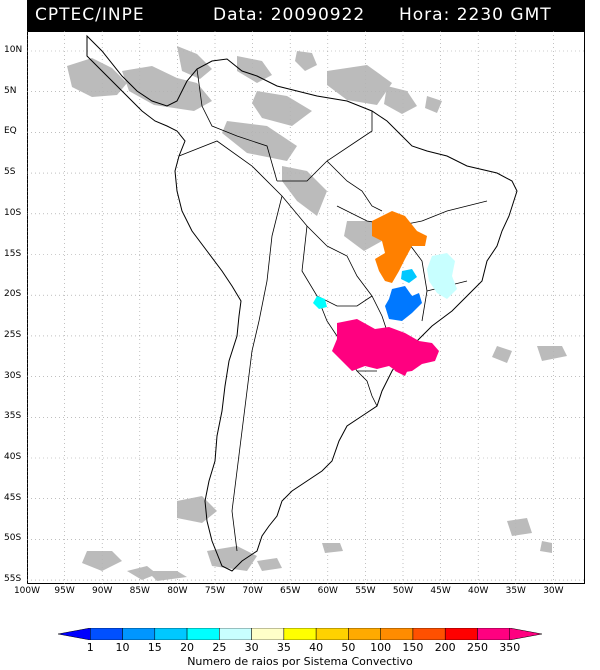 This screenshot has height=670, width=600. Describe the element at coordinates (13, 212) in the screenshot. I see `lat-label: 10S` at that location.